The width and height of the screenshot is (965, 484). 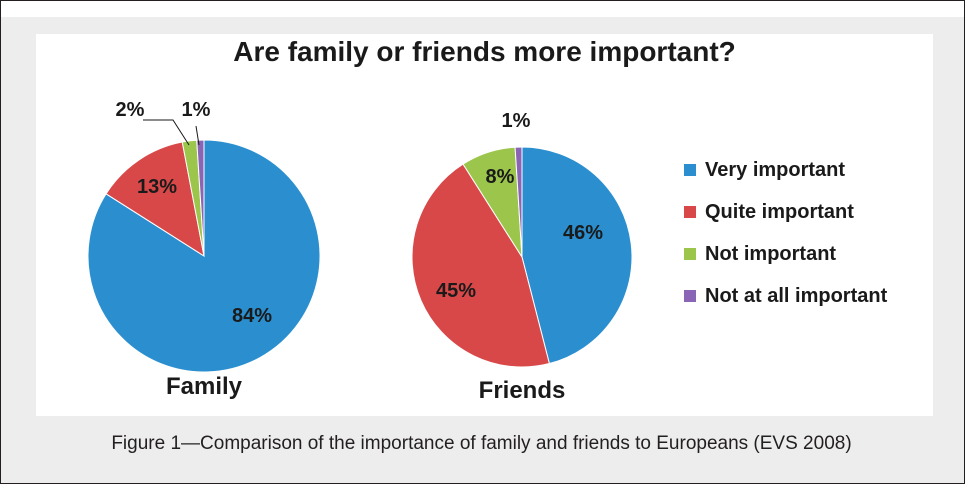 What do you see at coordinates (484, 51) in the screenshot?
I see `chart-title: Are family or friends more important?` at bounding box center [484, 51].